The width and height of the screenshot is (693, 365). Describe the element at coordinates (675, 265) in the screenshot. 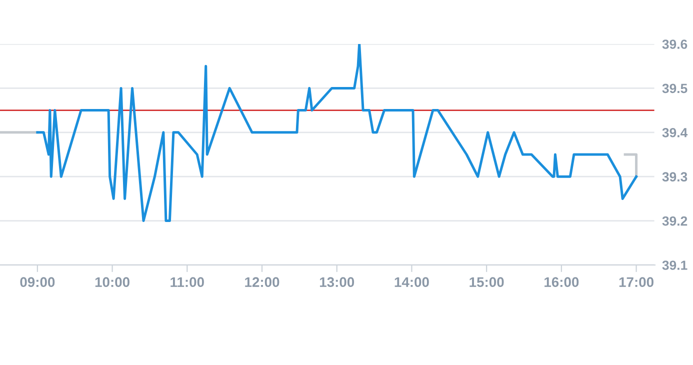

I see `y-tick-label: 39.1` at that location.